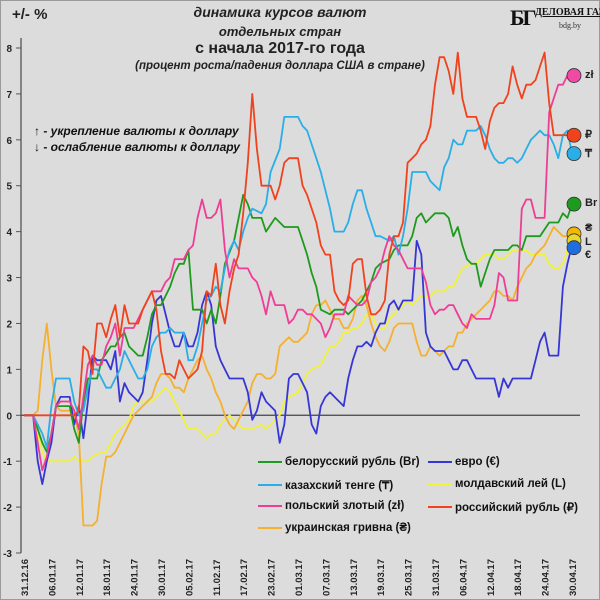 Image resolution: width=600 pixels, height=600 pixels. Describe the element at coordinates (52, 577) in the screenshot. I see `x-tick-label: 06.01.17` at that location.